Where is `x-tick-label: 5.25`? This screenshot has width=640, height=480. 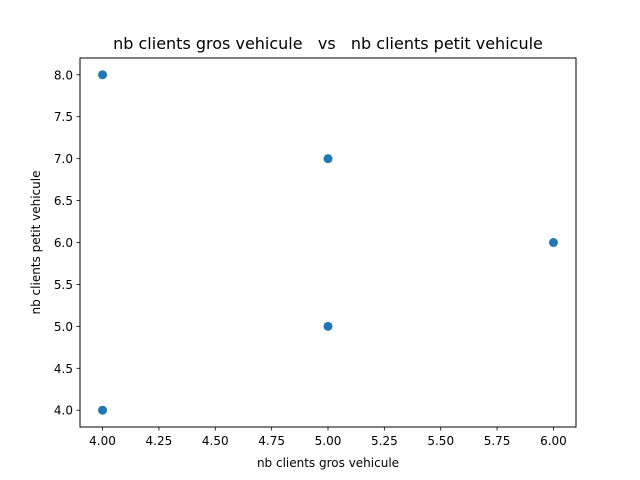
x-tick-label: 5.25 is located at coordinates (384, 441).